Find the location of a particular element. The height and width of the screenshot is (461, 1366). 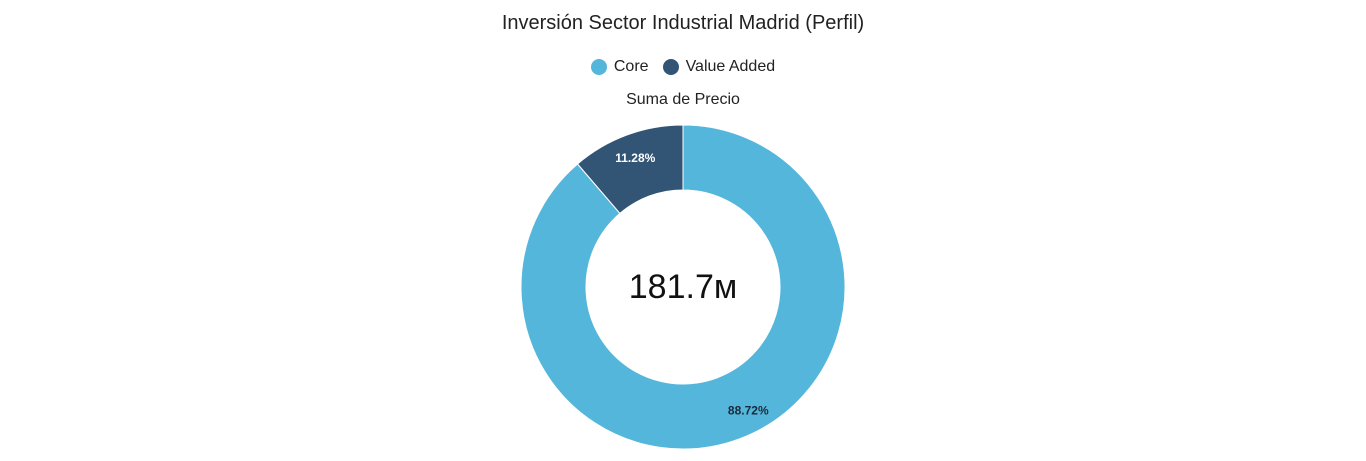

center-total-value: 181.7м is located at coordinates (683, 287).